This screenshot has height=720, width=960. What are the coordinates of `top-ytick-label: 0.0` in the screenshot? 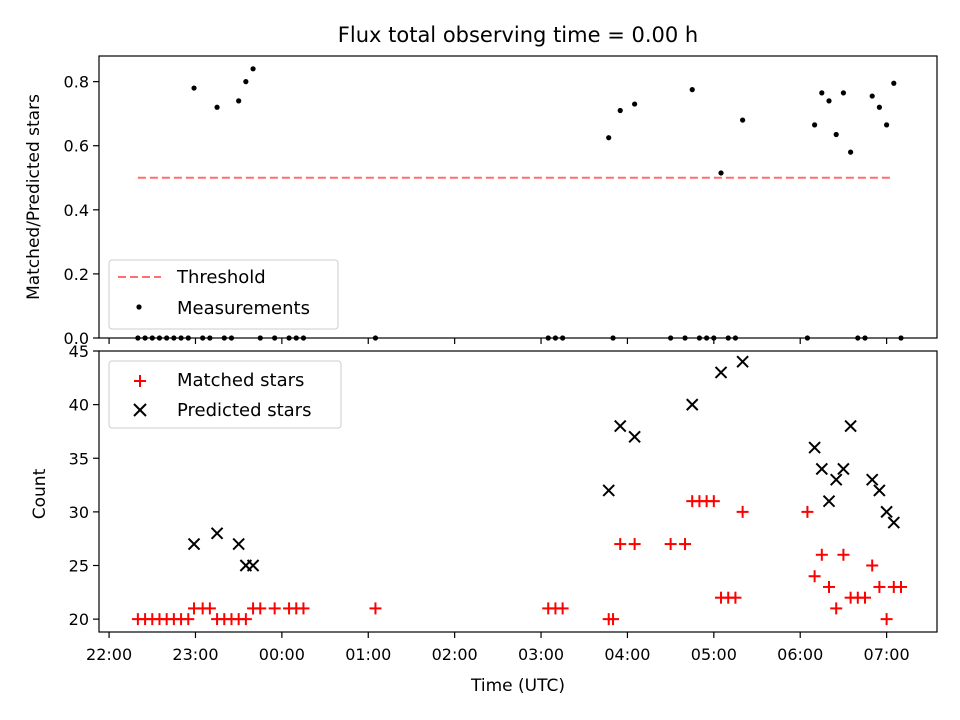 It's located at (76, 338).